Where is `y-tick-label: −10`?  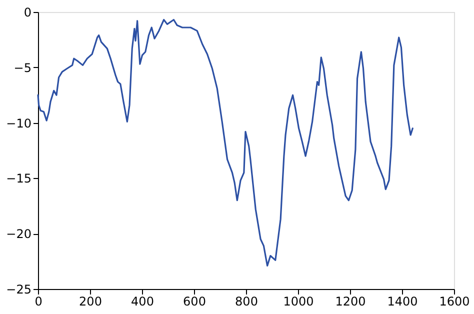
y-tick-label: −10 is located at coordinates (19, 123).